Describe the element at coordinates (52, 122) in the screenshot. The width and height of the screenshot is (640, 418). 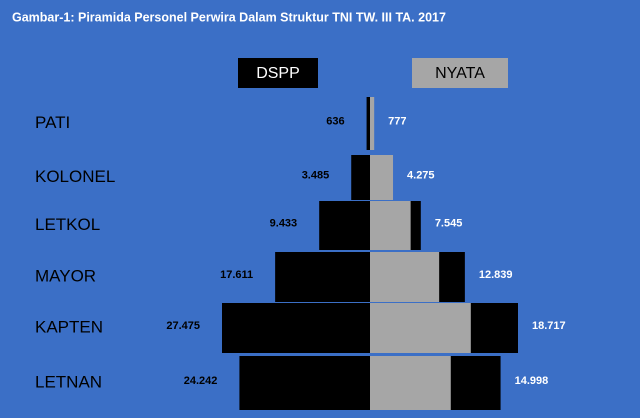
I see `category-label: PATI` at that location.